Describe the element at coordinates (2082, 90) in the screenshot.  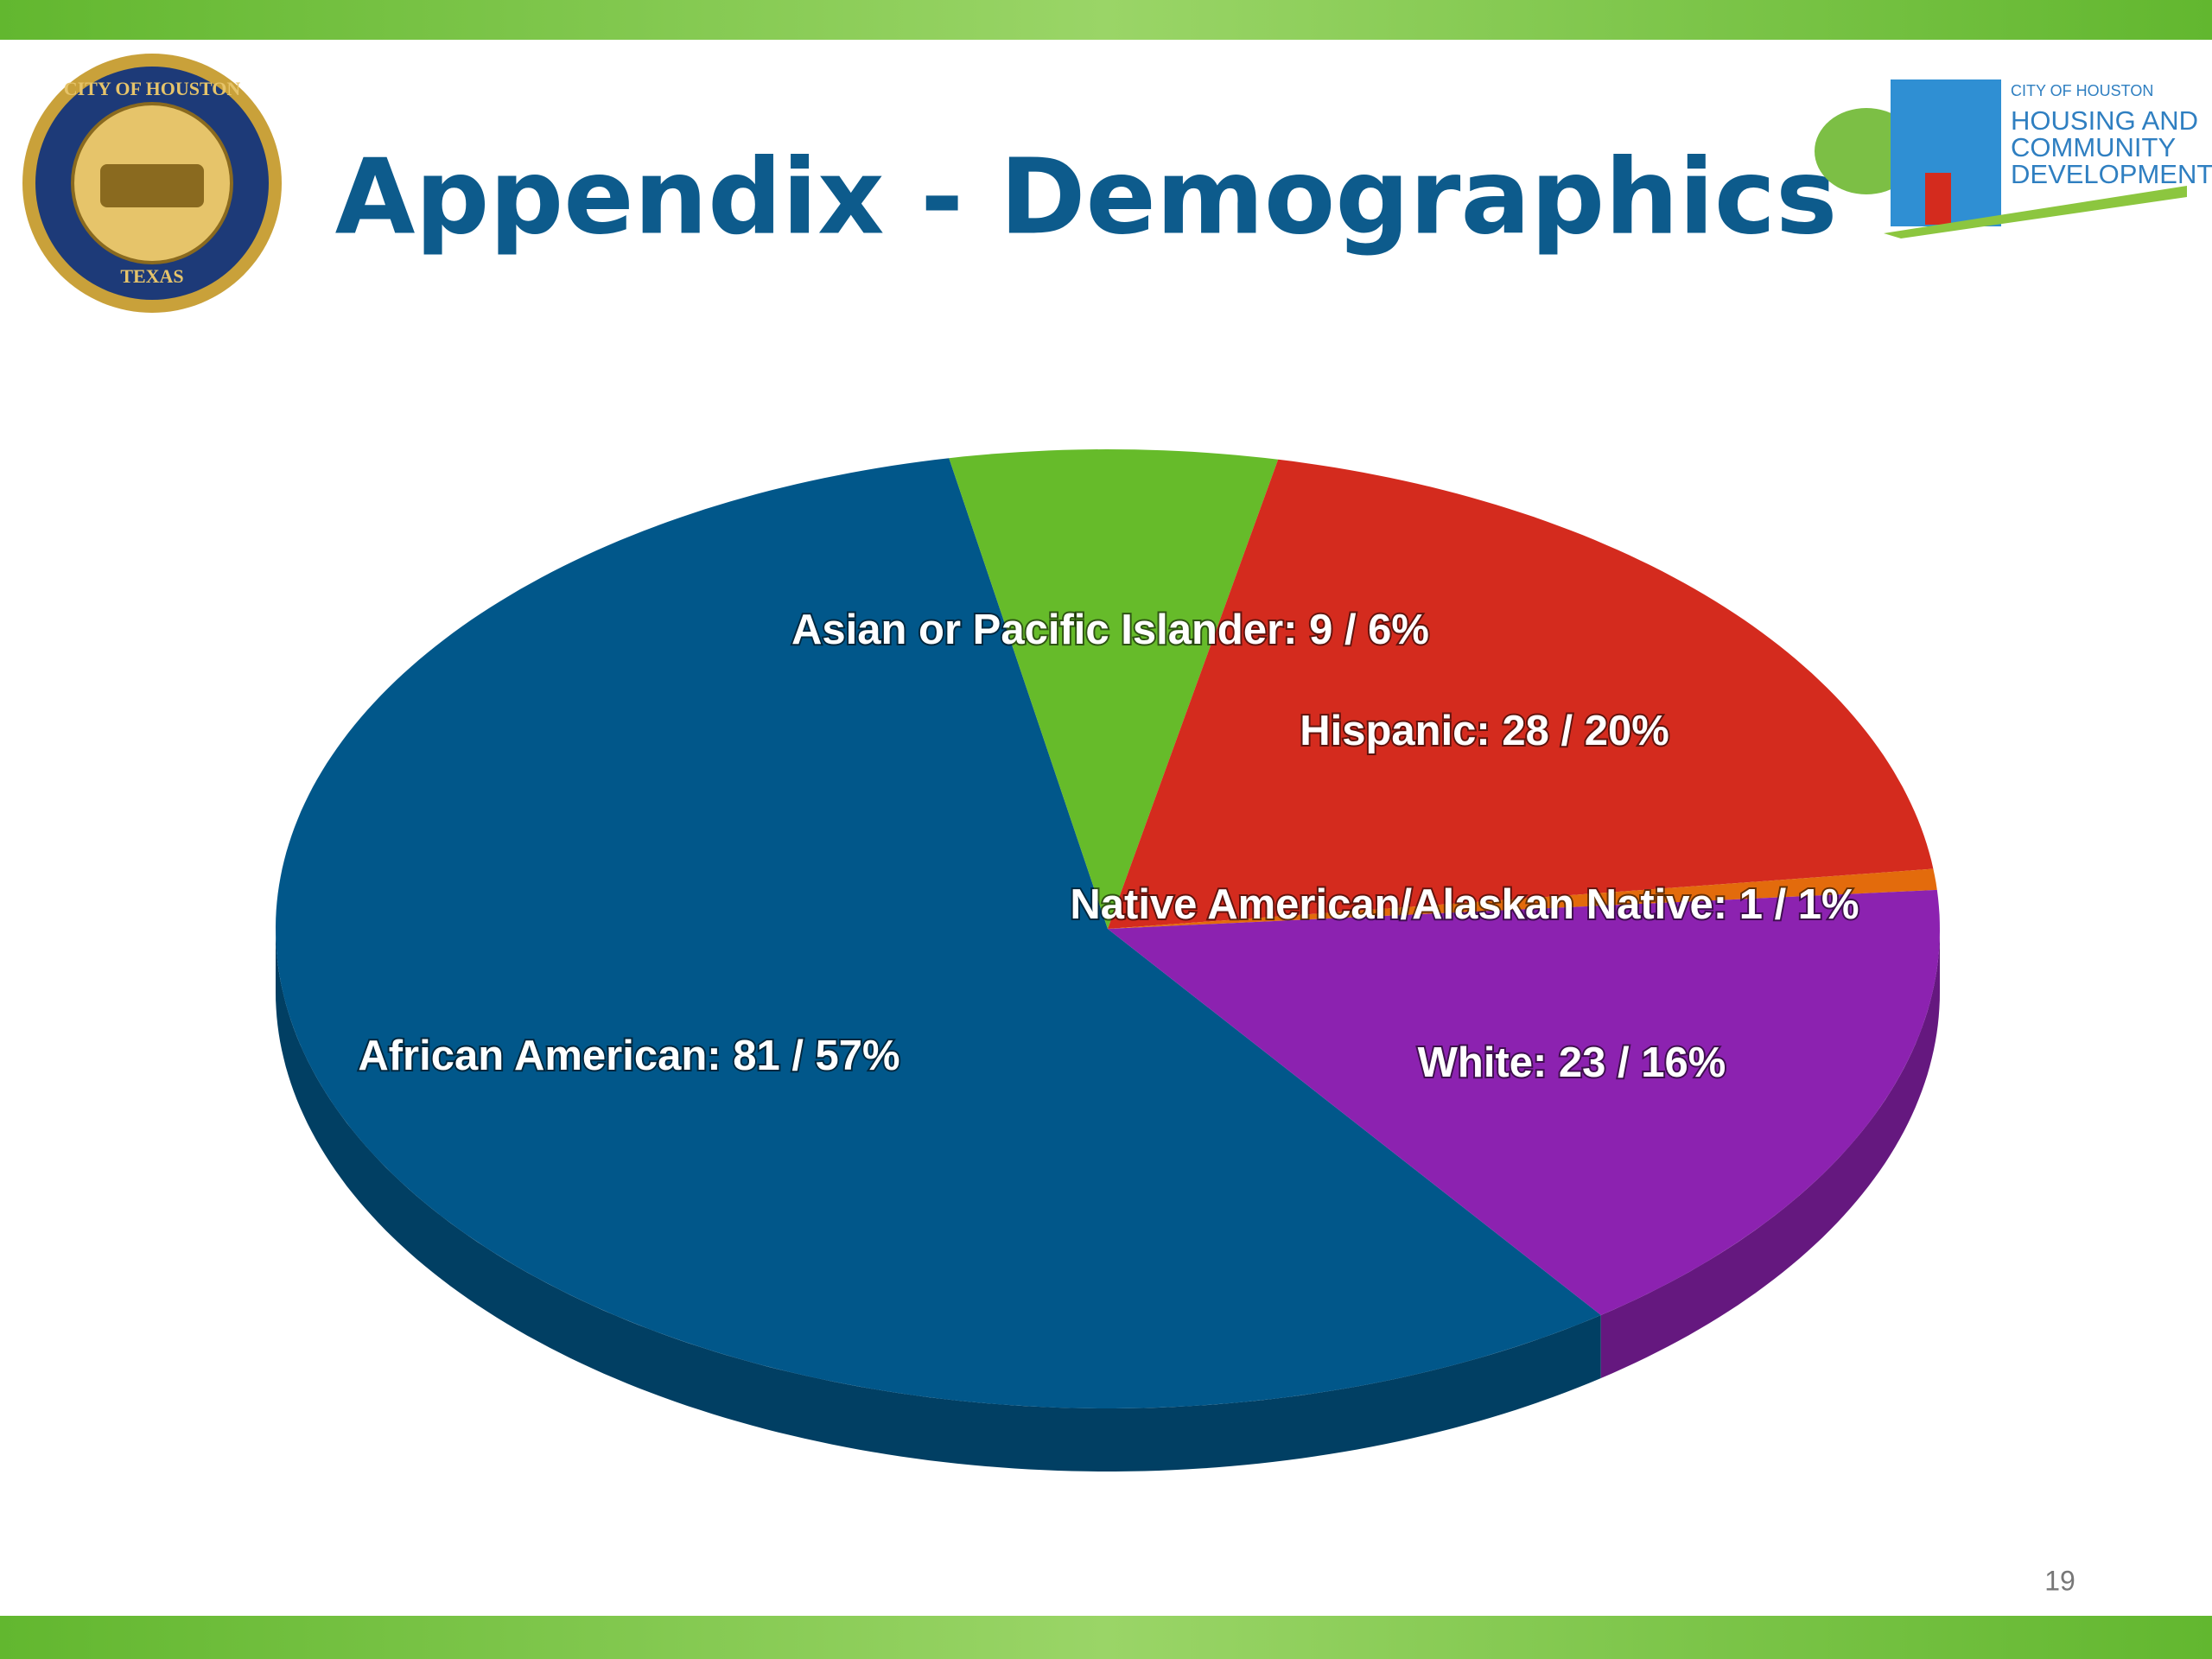
I see `logo-line: CITY OF HOUSTON` at that location.